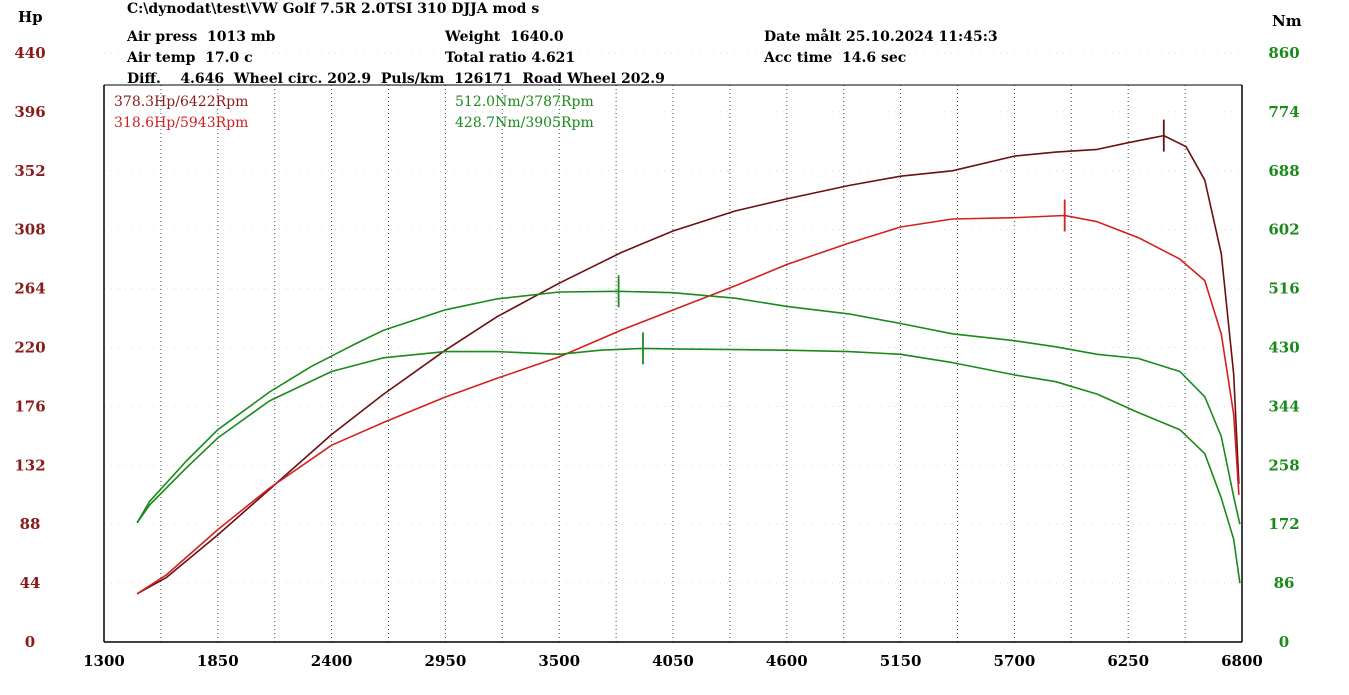 The width and height of the screenshot is (1349, 695). What do you see at coordinates (29, 171) in the screenshot?
I see `left-tick-label: 352` at bounding box center [29, 171].